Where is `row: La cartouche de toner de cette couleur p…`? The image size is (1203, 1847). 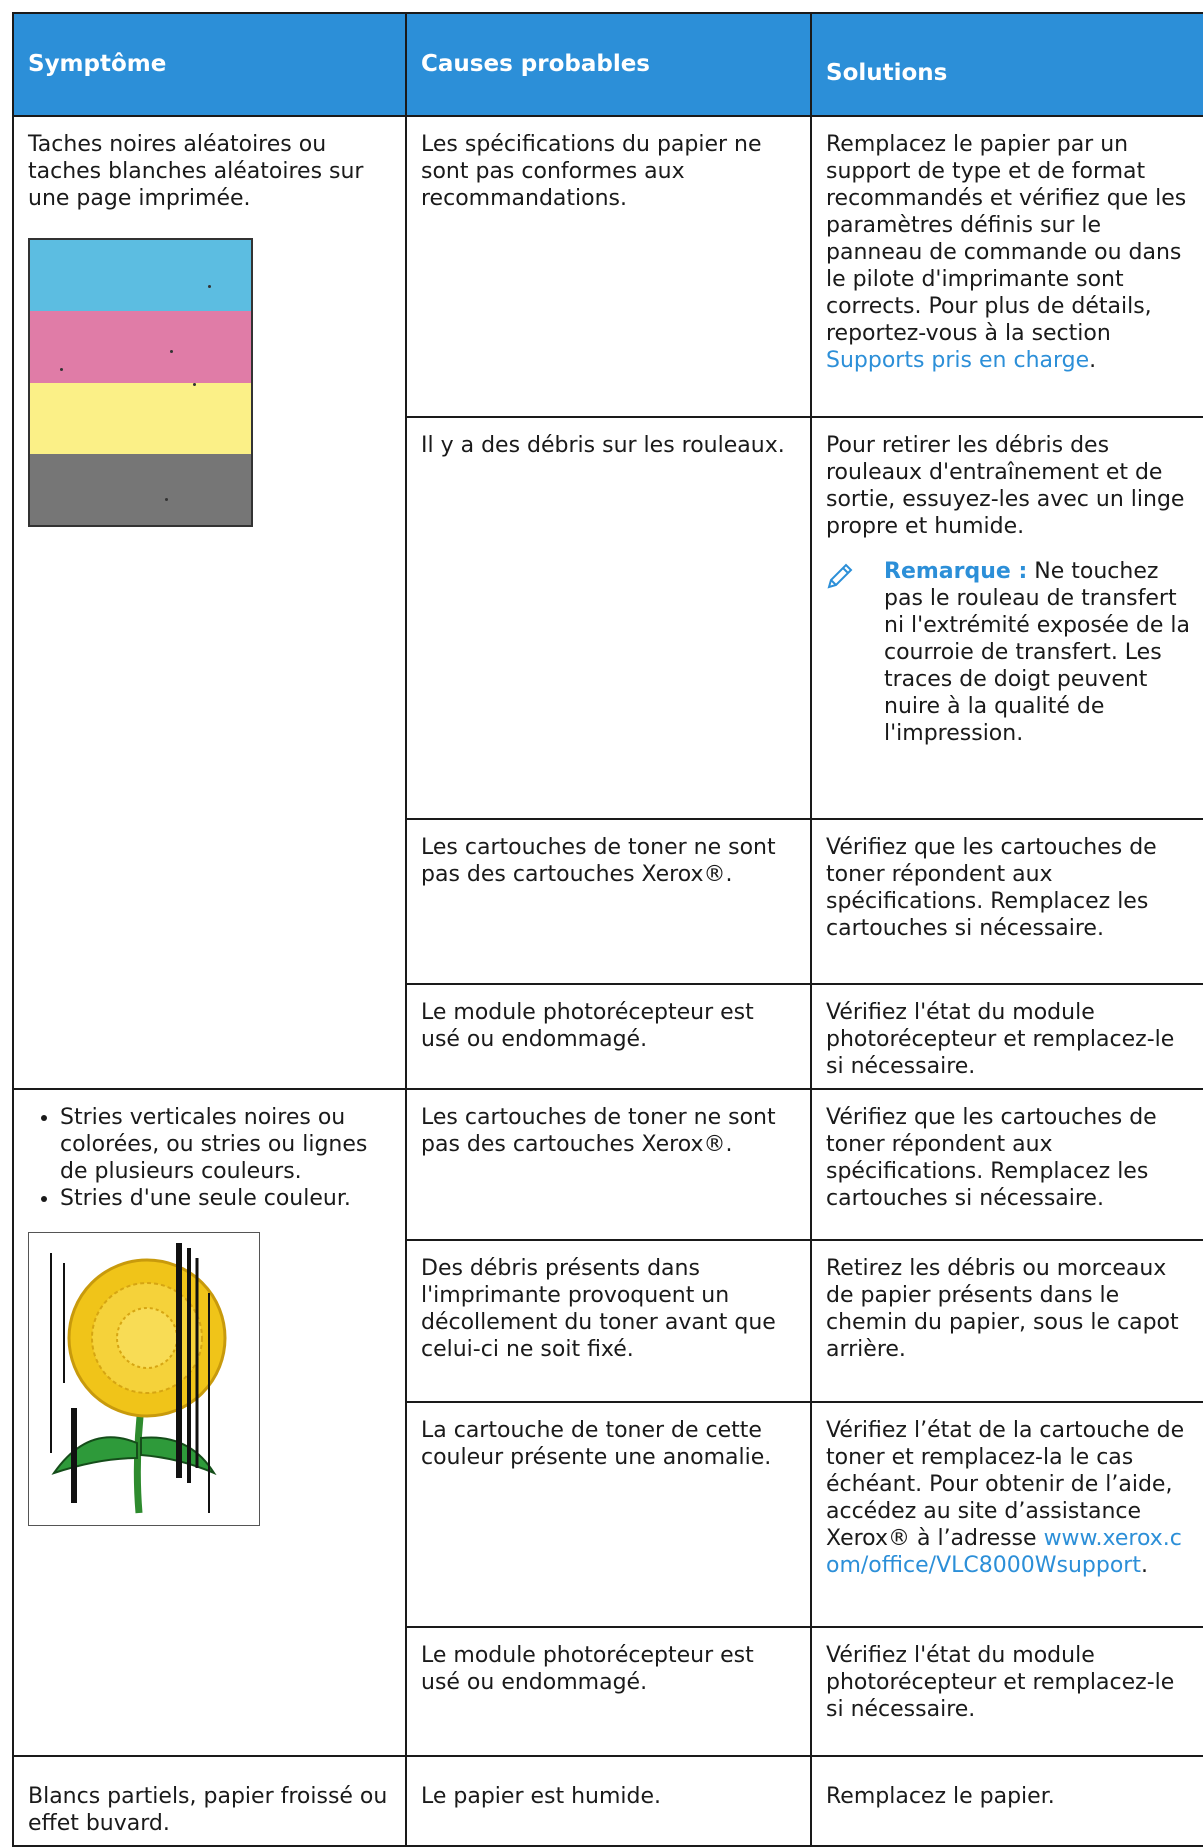
row: La cartouche de toner de cette couleur p… is located at coordinates (608, 1514).